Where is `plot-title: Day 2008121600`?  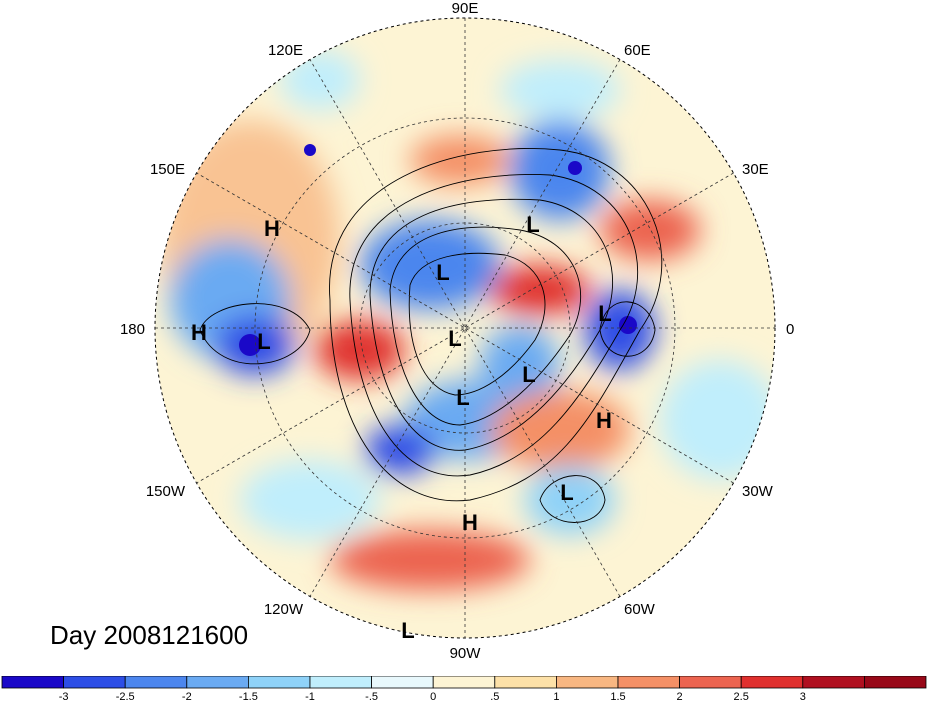 plot-title: Day 2008121600 is located at coordinates (149, 635).